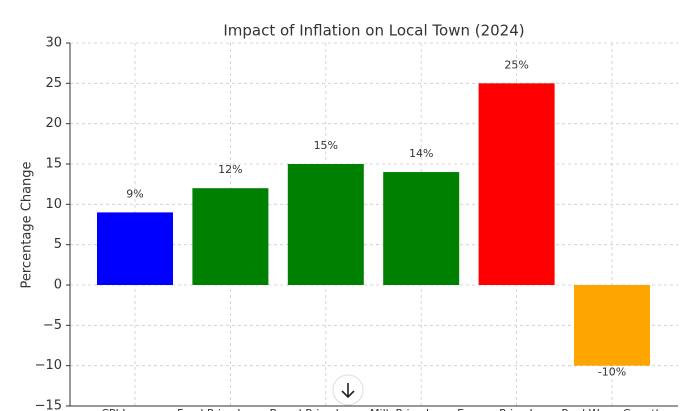 The height and width of the screenshot is (411, 690). What do you see at coordinates (53, 123) in the screenshot?
I see `y-tick-label: 20` at bounding box center [53, 123].